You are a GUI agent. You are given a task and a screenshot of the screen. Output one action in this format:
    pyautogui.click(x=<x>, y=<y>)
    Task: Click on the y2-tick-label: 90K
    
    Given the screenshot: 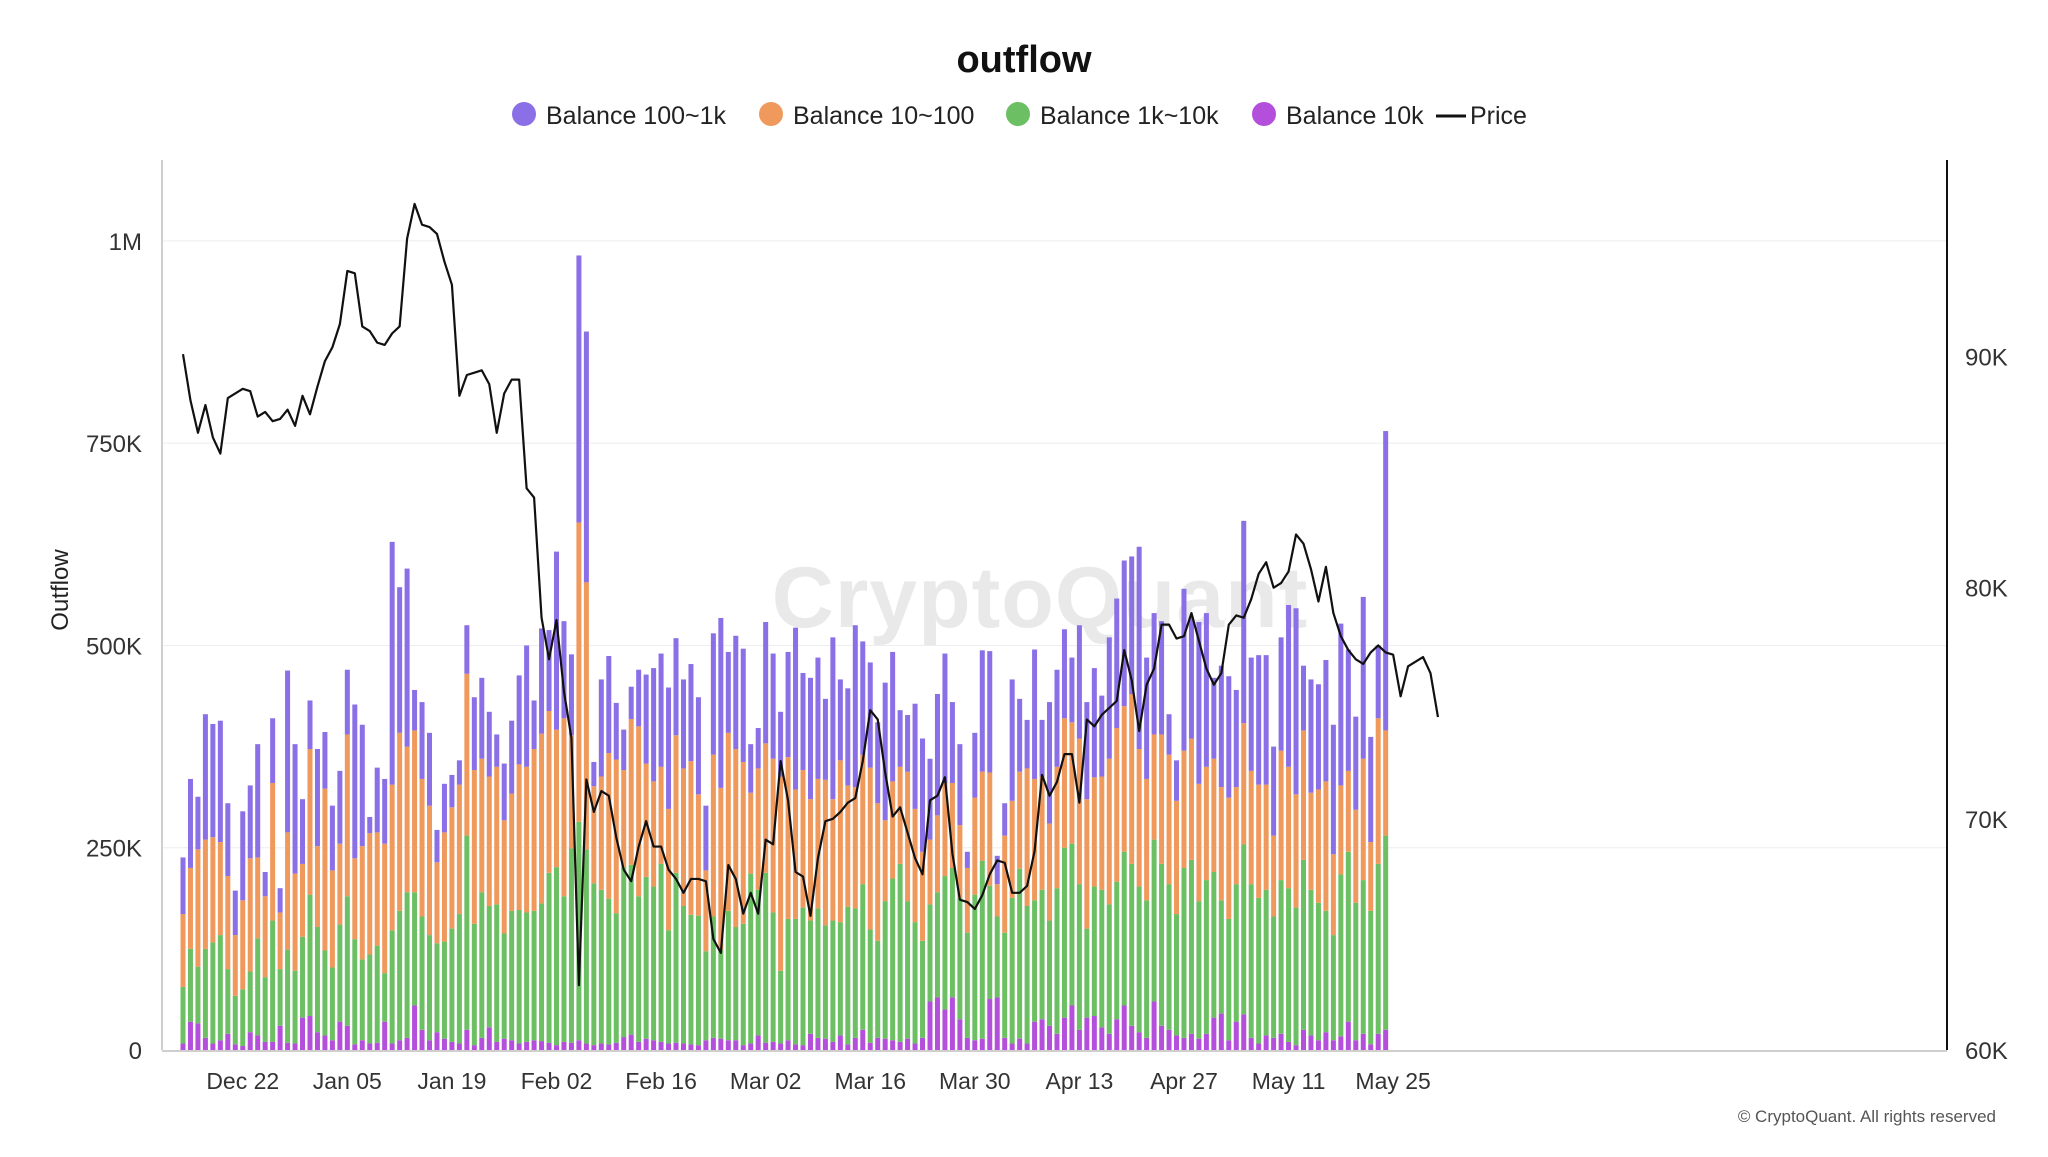 What is the action you would take?
    pyautogui.click(x=1986, y=357)
    